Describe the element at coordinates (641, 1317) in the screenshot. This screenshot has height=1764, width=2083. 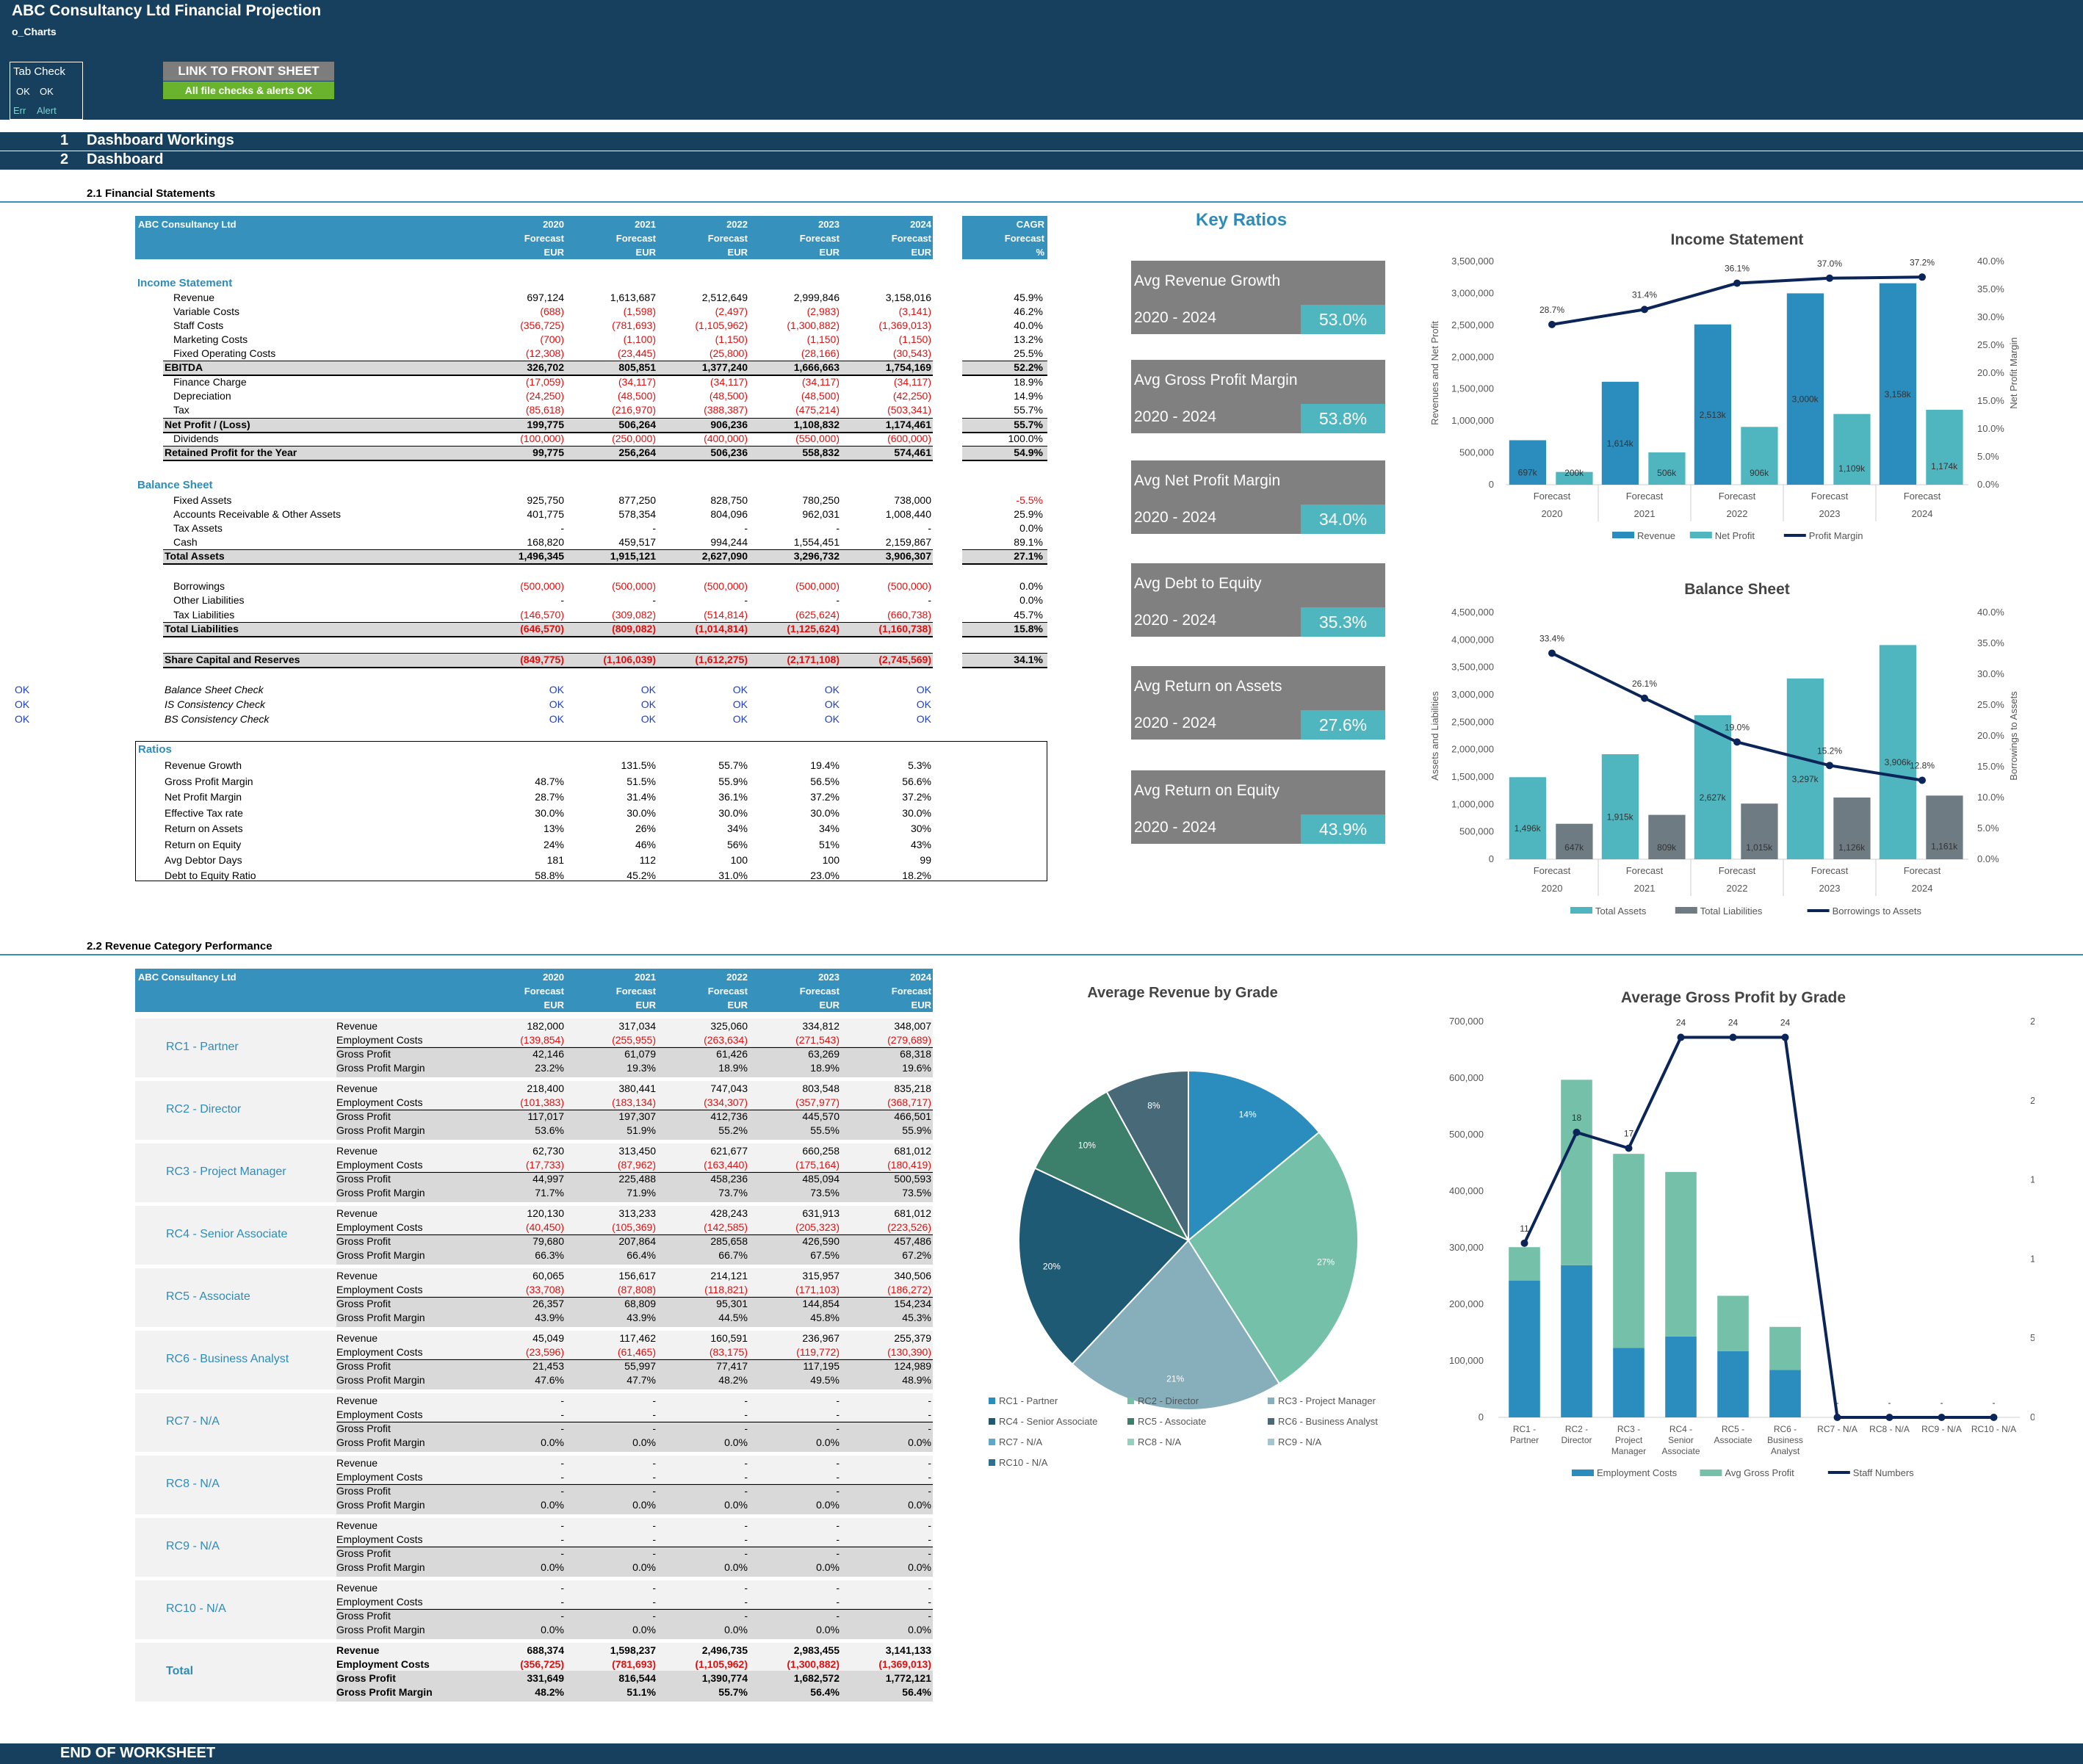
I see `grade-value: 43.9%` at that location.